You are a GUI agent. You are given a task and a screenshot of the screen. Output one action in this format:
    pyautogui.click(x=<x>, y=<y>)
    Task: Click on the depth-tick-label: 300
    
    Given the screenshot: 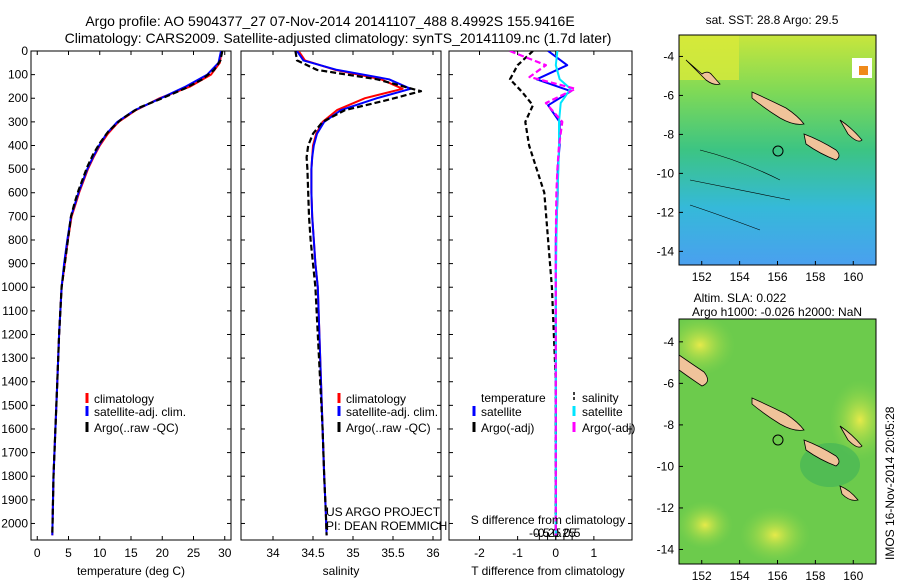 What is the action you would take?
    pyautogui.click(x=18, y=122)
    